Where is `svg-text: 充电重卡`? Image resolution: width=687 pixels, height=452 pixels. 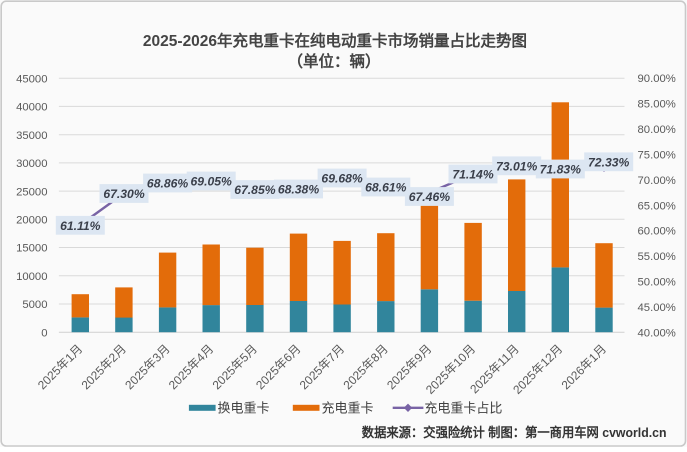 svg-text: 充电重卡 is located at coordinates (348, 407).